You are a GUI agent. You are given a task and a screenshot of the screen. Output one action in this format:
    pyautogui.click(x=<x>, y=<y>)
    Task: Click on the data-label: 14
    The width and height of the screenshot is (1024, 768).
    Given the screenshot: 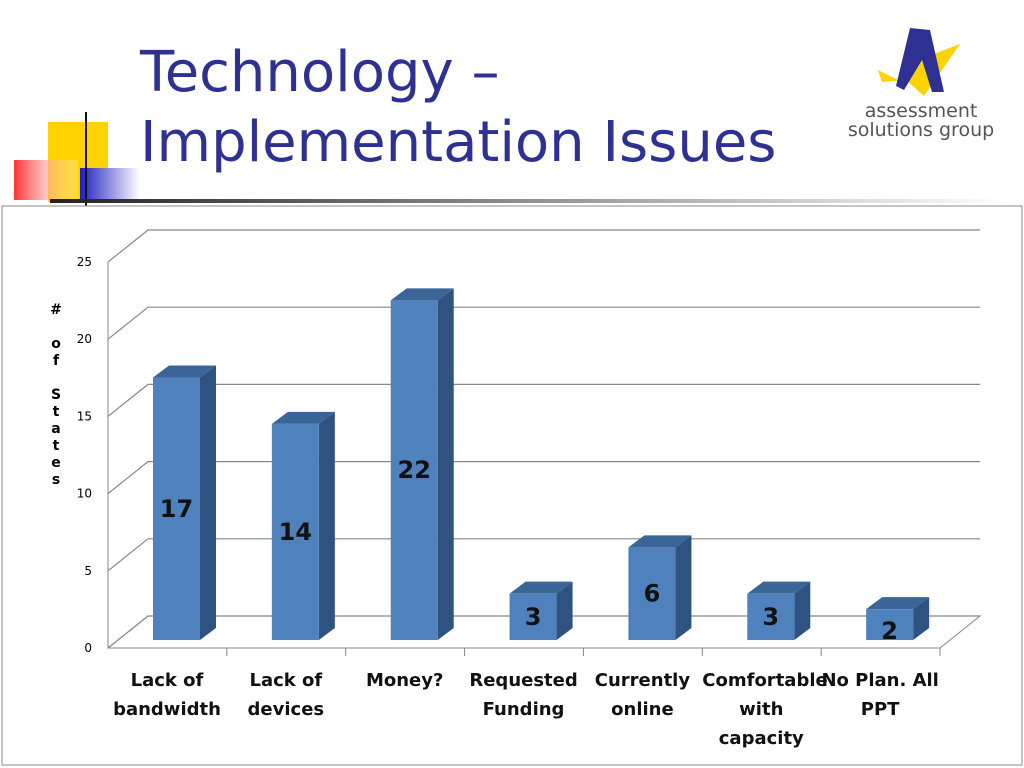 What is the action you would take?
    pyautogui.click(x=295, y=532)
    